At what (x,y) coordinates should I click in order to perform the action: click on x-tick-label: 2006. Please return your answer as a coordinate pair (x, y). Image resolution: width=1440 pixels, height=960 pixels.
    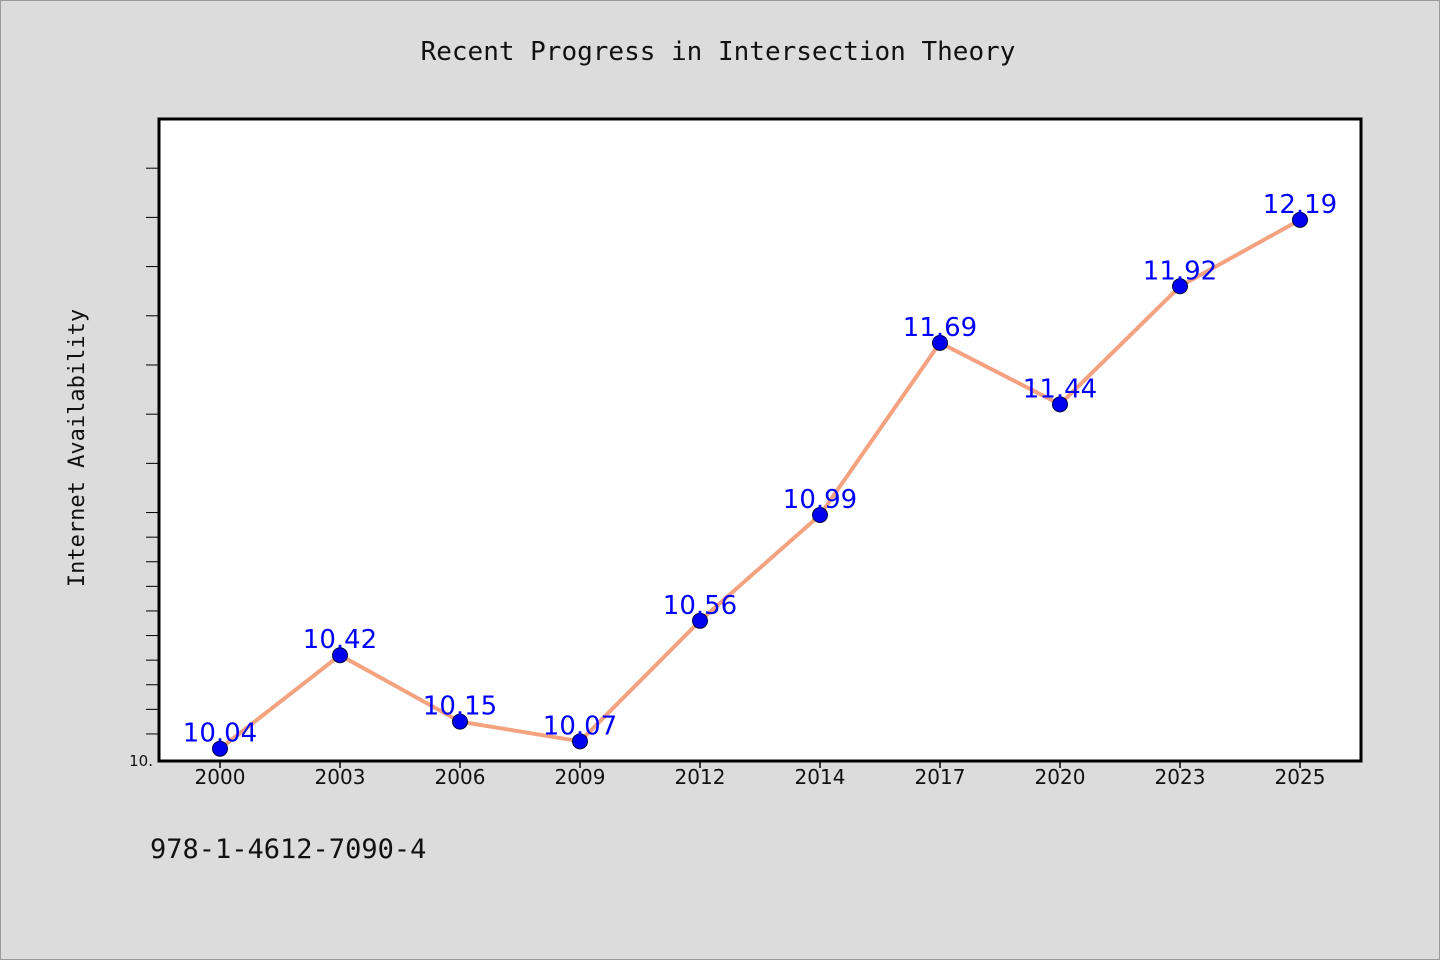
    Looking at the image, I should click on (460, 777).